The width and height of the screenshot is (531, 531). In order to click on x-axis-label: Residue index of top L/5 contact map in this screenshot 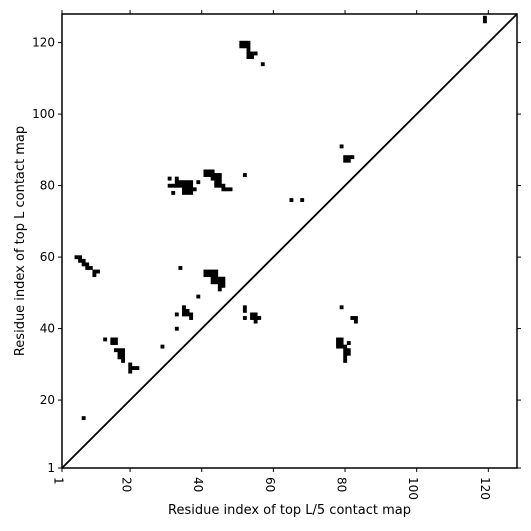, I will do `click(289, 510)`.